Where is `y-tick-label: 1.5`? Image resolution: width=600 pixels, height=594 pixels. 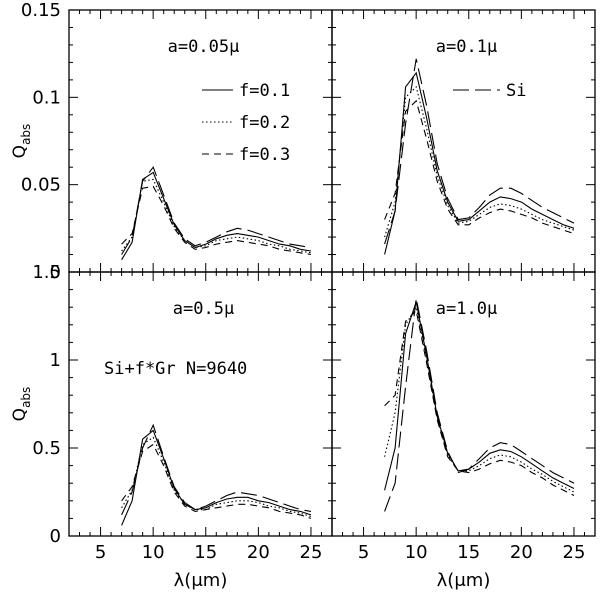
y-tick-label: 1.5 is located at coordinates (46, 272).